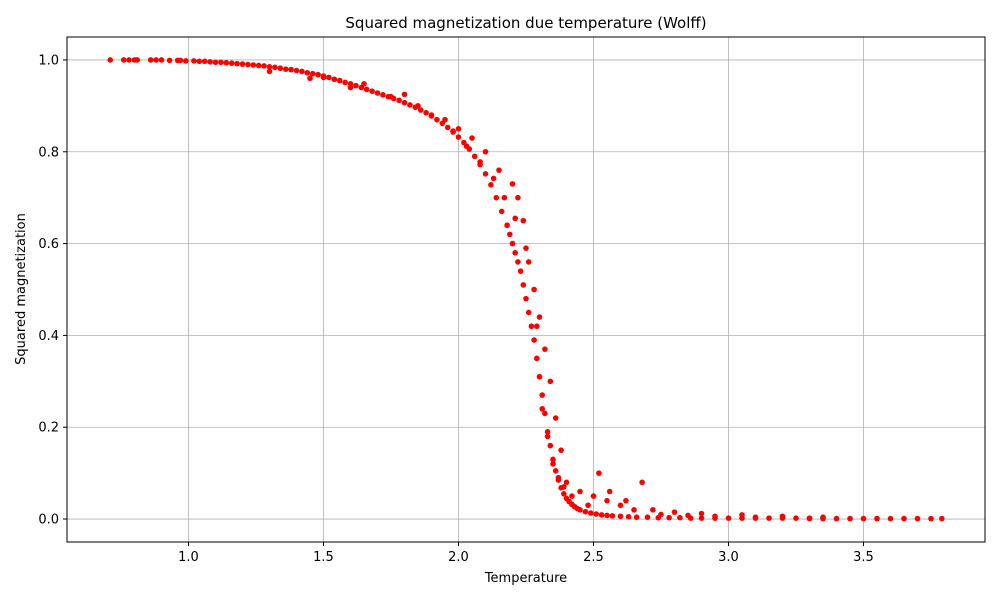 The image size is (1000, 604). What do you see at coordinates (48, 520) in the screenshot?
I see `y-tick-label: 0.0` at bounding box center [48, 520].